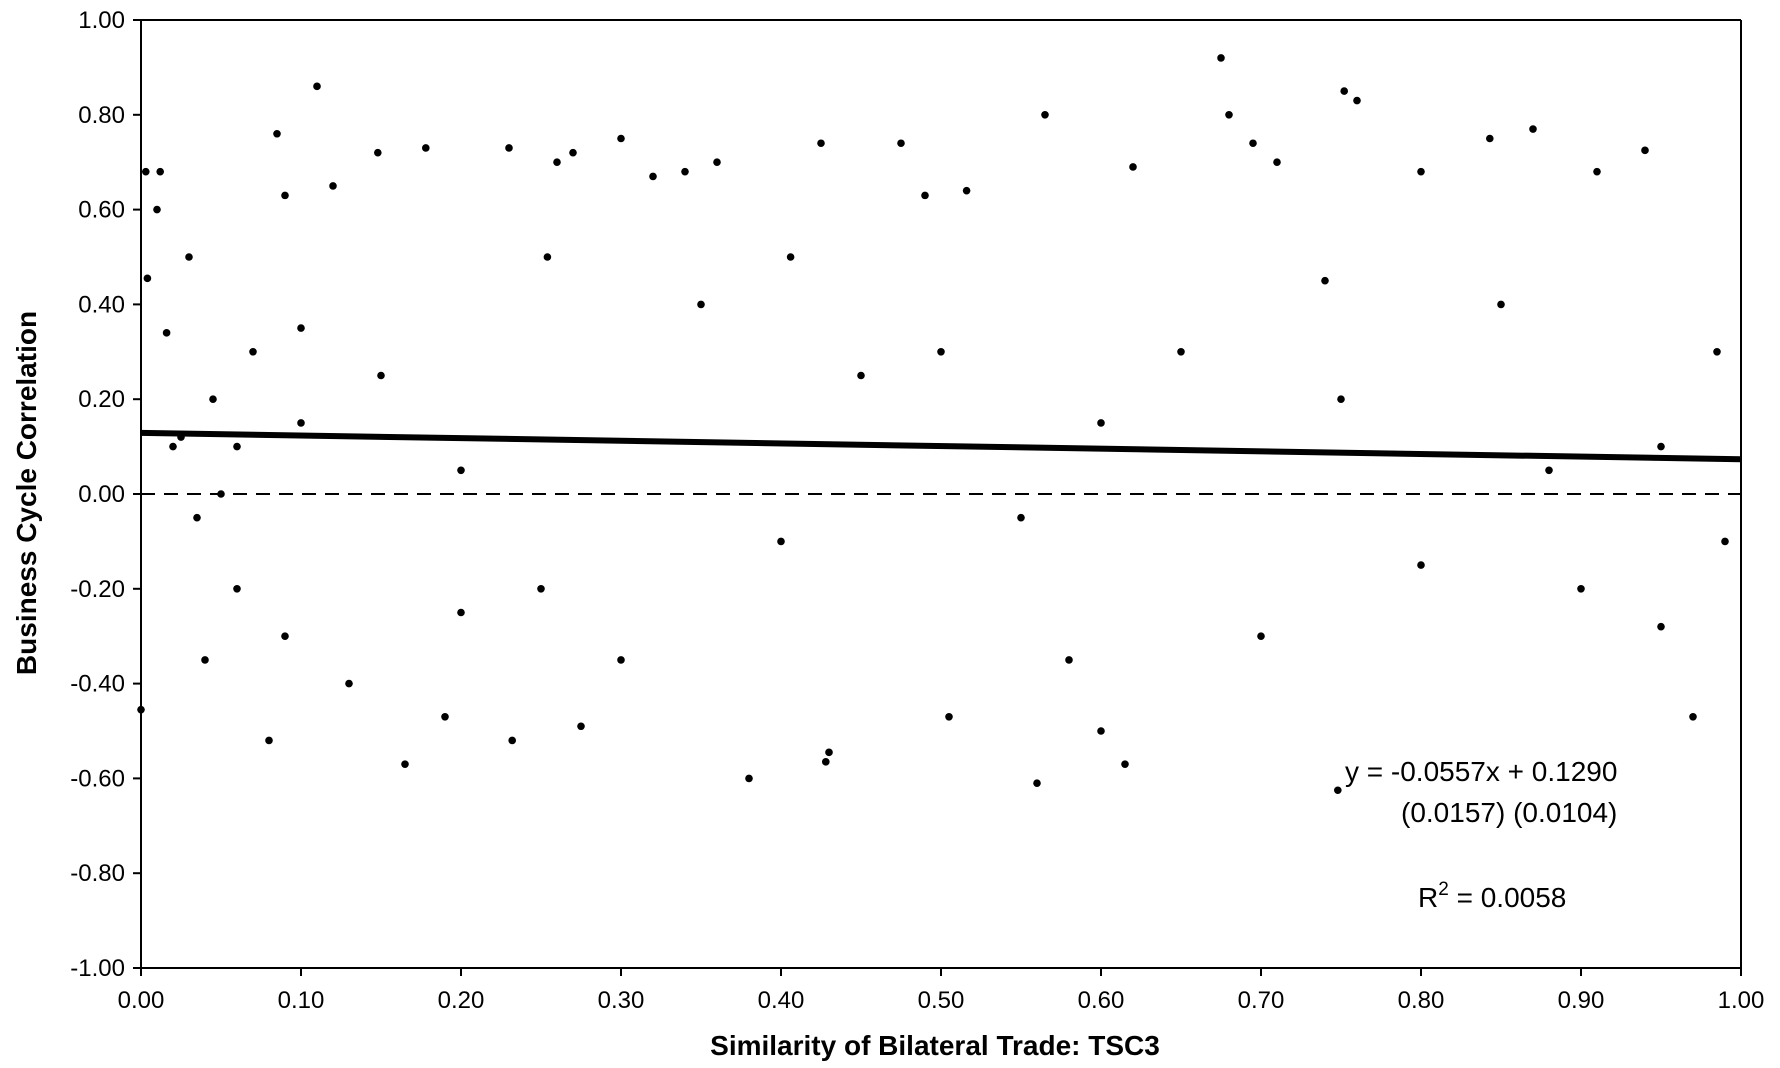 Image resolution: width=1780 pixels, height=1068 pixels. Describe the element at coordinates (97, 873) in the screenshot. I see `y-tick-label: -0.80` at that location.